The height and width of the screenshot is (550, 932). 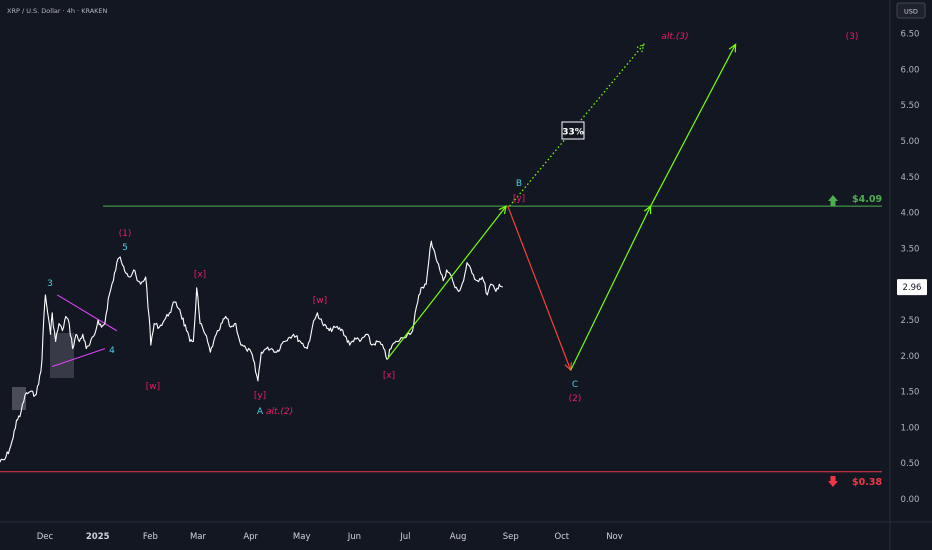 What do you see at coordinates (910, 106) in the screenshot?
I see `y-tick-label: 5.50` at bounding box center [910, 106].